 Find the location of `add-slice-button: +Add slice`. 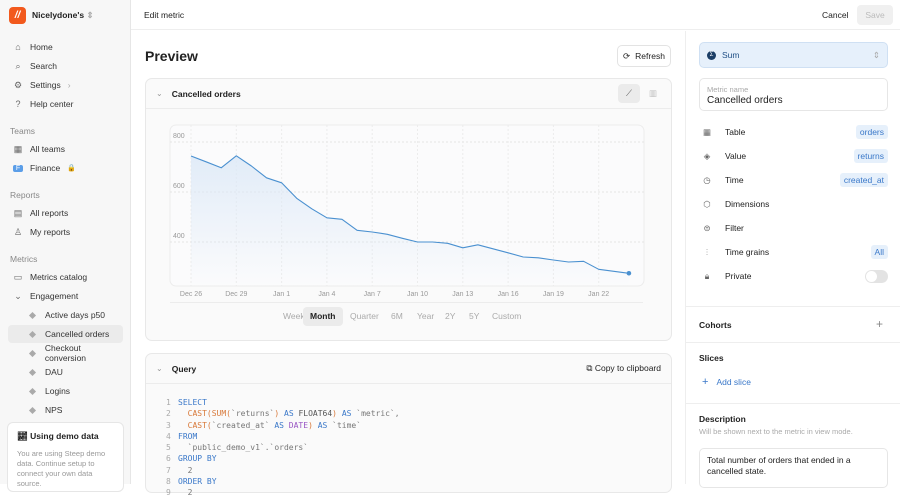

add-slice-button: +Add slice is located at coordinates (726, 382).